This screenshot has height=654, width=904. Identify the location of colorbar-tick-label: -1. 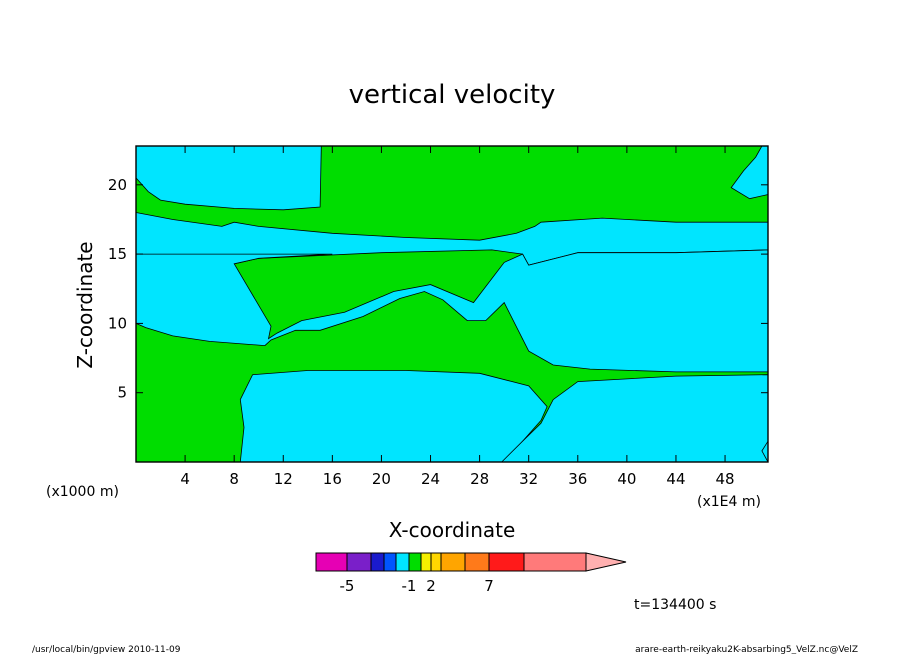
(409, 586).